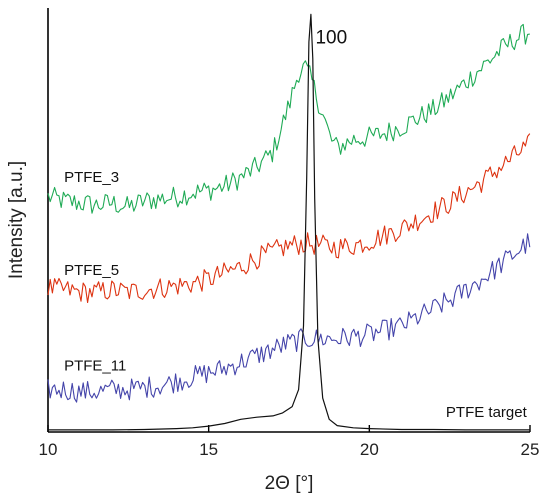  Describe the element at coordinates (48, 449) in the screenshot. I see `x-tick-label: 10` at that location.